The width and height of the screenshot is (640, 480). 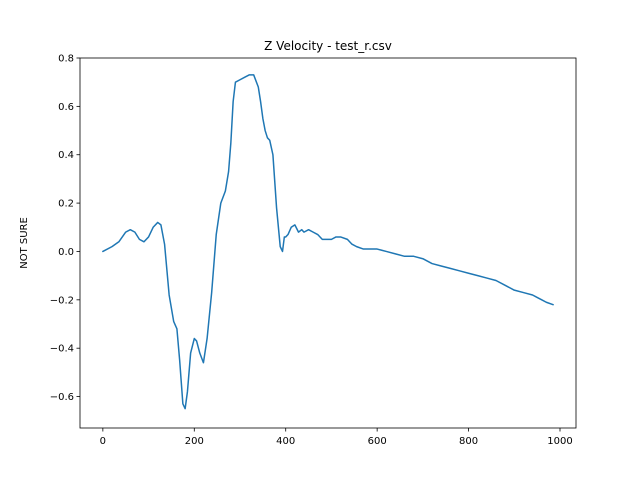 I want to click on y-tick-label: 0.2, so click(x=66, y=204).